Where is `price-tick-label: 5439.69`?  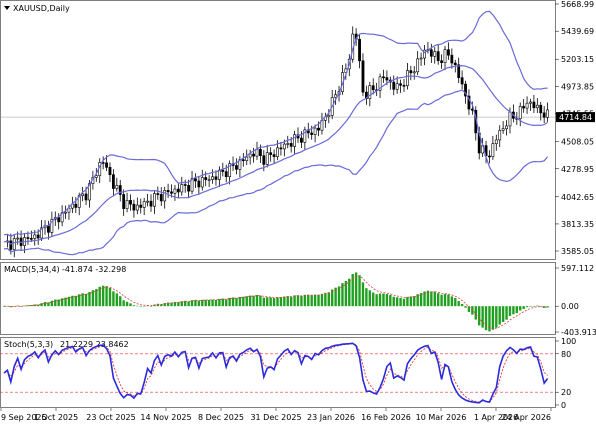 price-tick-label: 5439.69 is located at coordinates (577, 31).